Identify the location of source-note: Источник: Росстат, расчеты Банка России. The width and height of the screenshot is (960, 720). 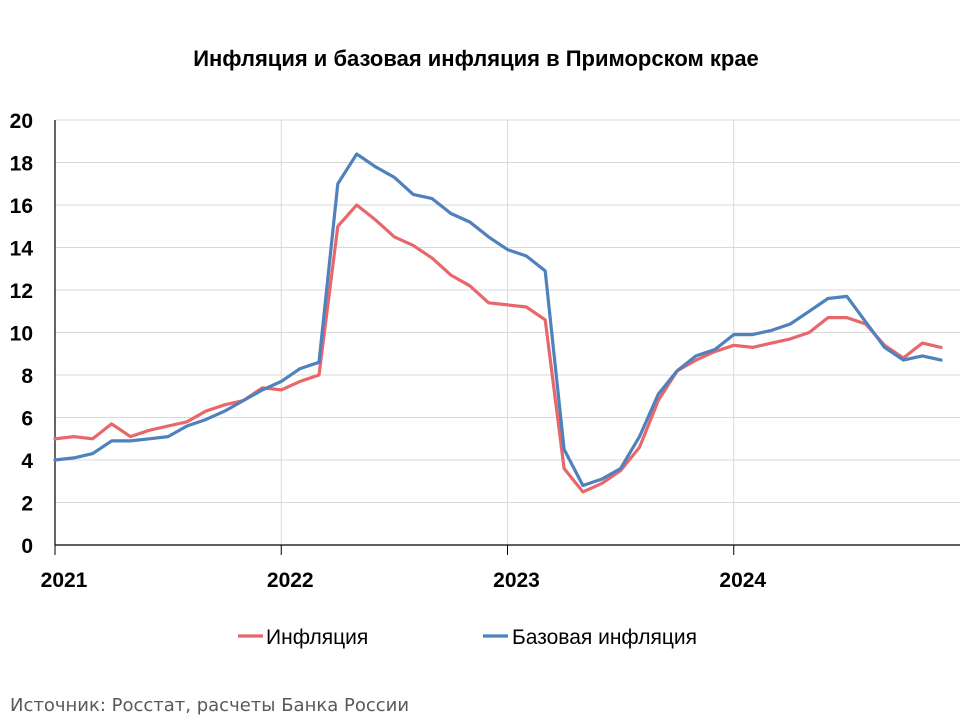
(209, 705).